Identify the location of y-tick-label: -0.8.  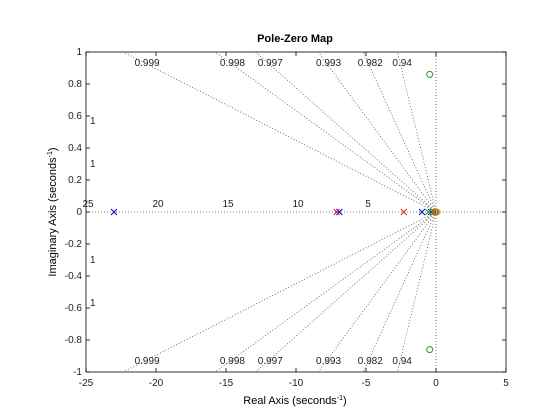
(74, 340).